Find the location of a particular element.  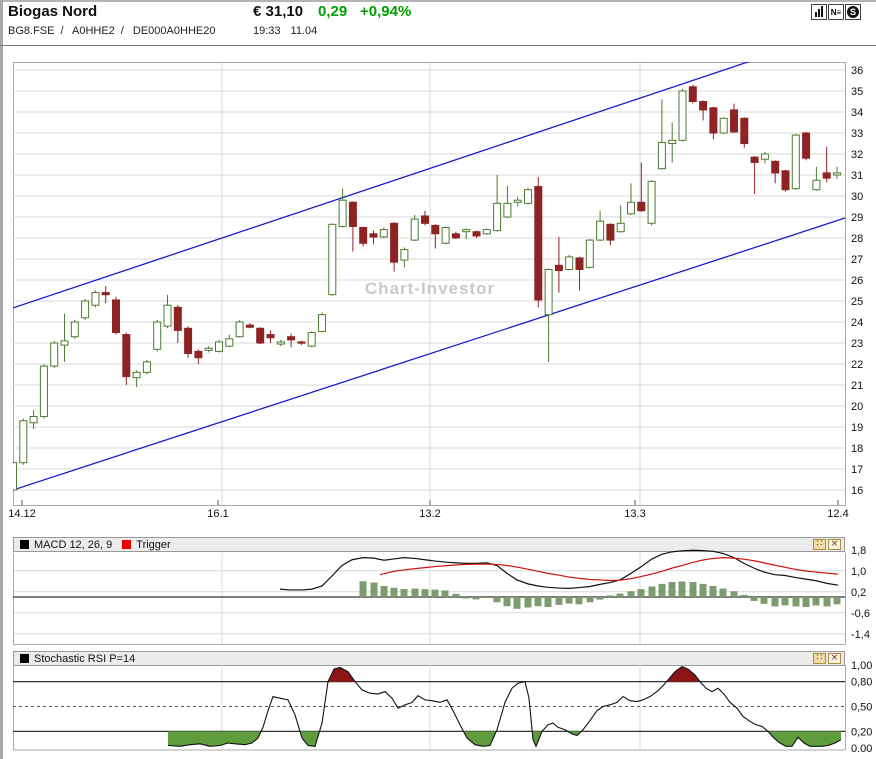

macd-close-icon: × is located at coordinates (834, 544).